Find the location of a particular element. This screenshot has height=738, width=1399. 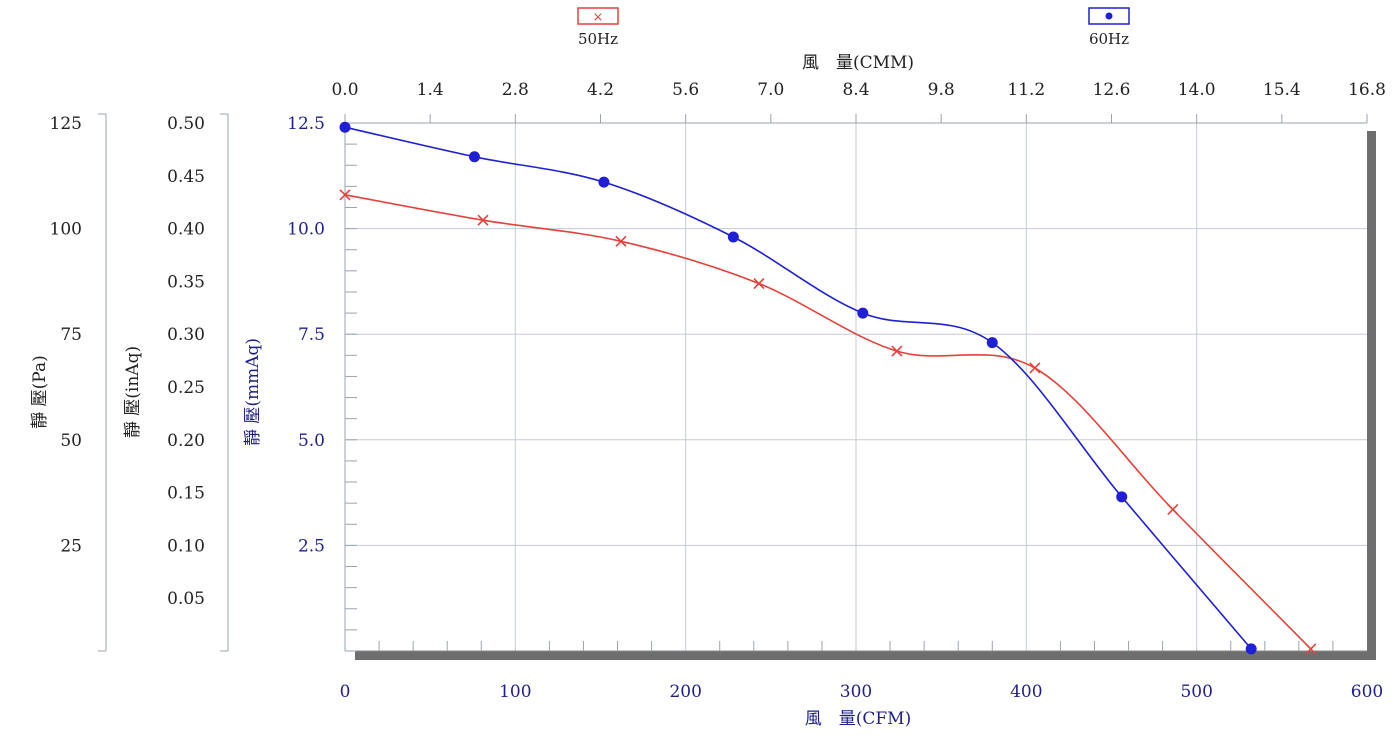

inaq-tick-label: 0.10 is located at coordinates (186, 546).